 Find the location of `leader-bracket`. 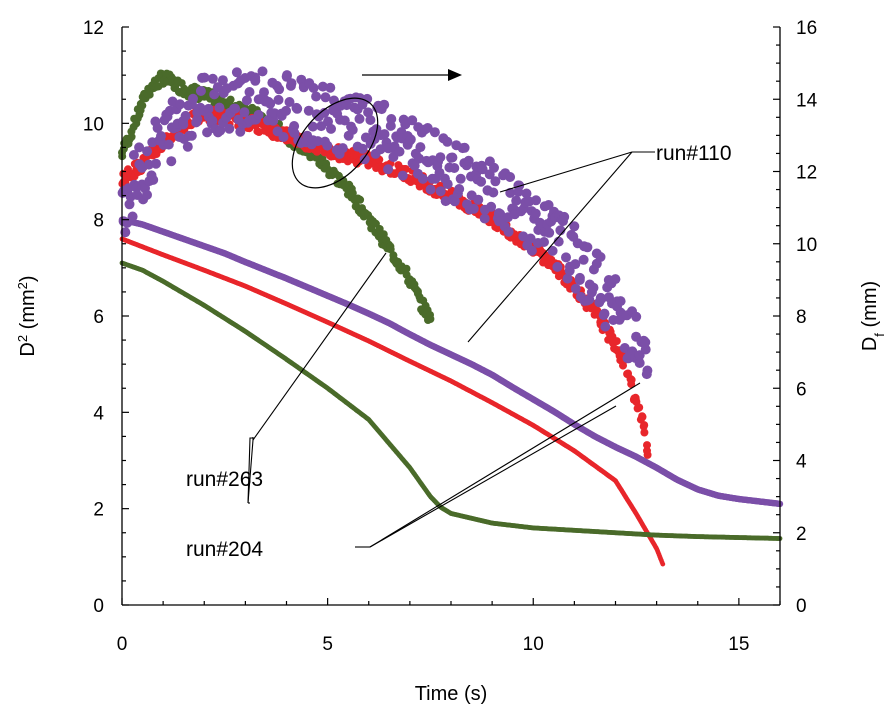

leader-bracket is located at coordinates (250, 470).